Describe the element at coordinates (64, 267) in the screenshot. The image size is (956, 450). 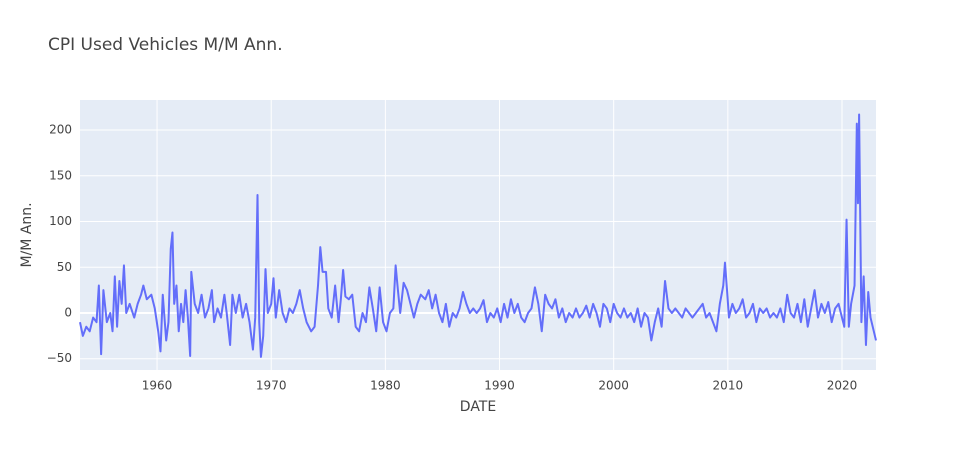
I see `y-tick-label: 50` at that location.